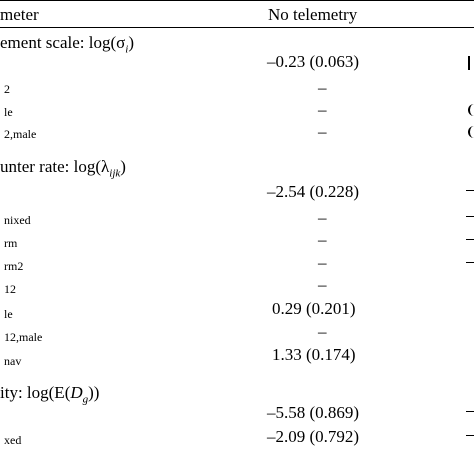 The image size is (474, 474). Describe the element at coordinates (23, 337) in the screenshot. I see `row-label: 12,male` at that location.